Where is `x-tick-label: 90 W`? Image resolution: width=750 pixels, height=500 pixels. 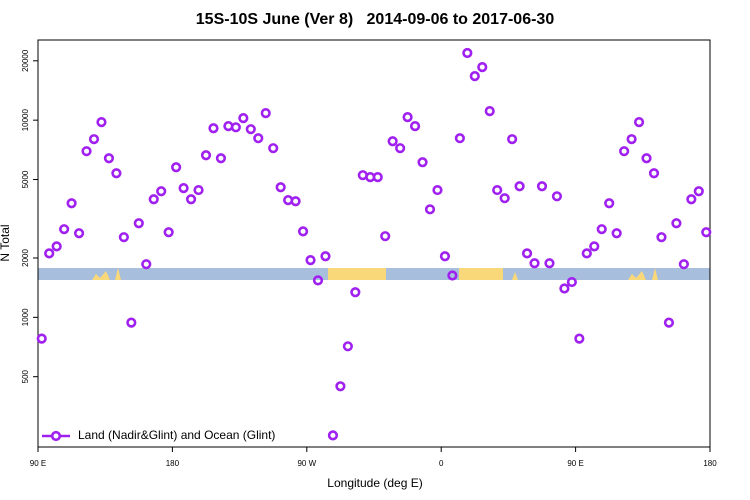
x-tick-label: 90 W is located at coordinates (306, 463).